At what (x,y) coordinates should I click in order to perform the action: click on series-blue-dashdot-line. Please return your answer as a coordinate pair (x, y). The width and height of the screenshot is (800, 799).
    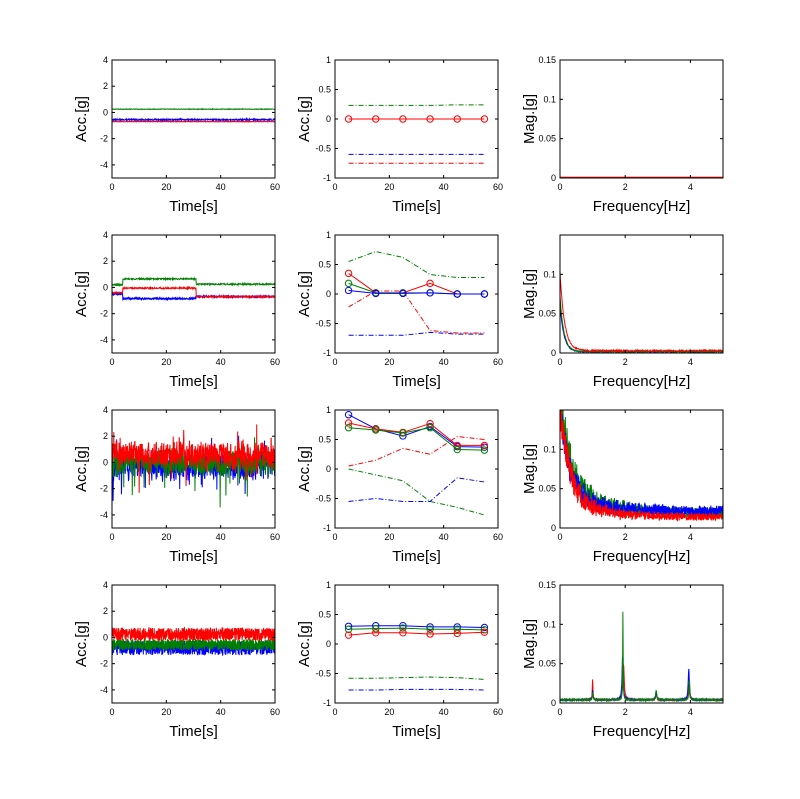
    Looking at the image, I should click on (416, 689).